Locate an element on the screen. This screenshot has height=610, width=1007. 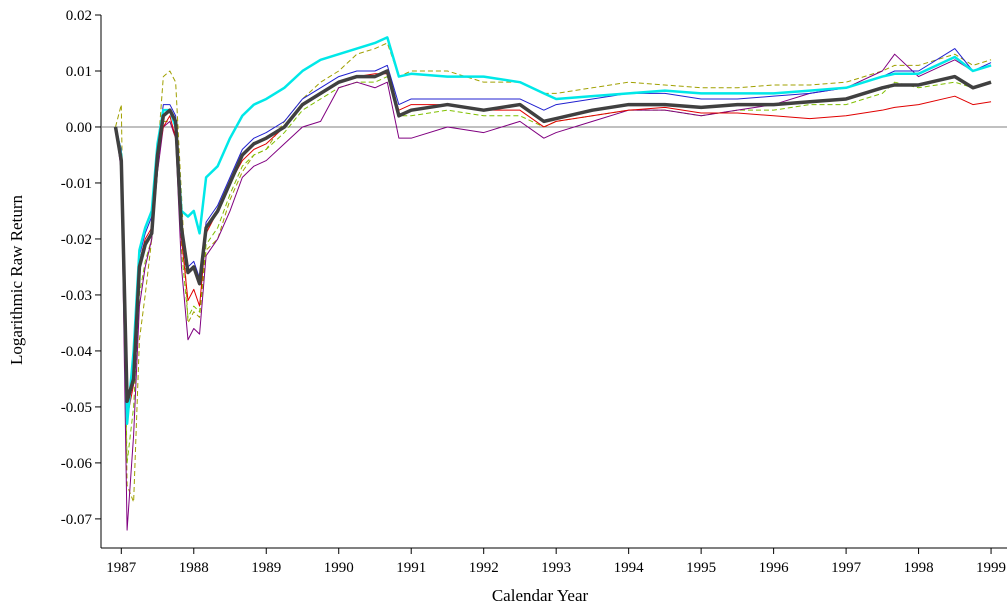
x-tick-label: 1987 is located at coordinates (121, 568).